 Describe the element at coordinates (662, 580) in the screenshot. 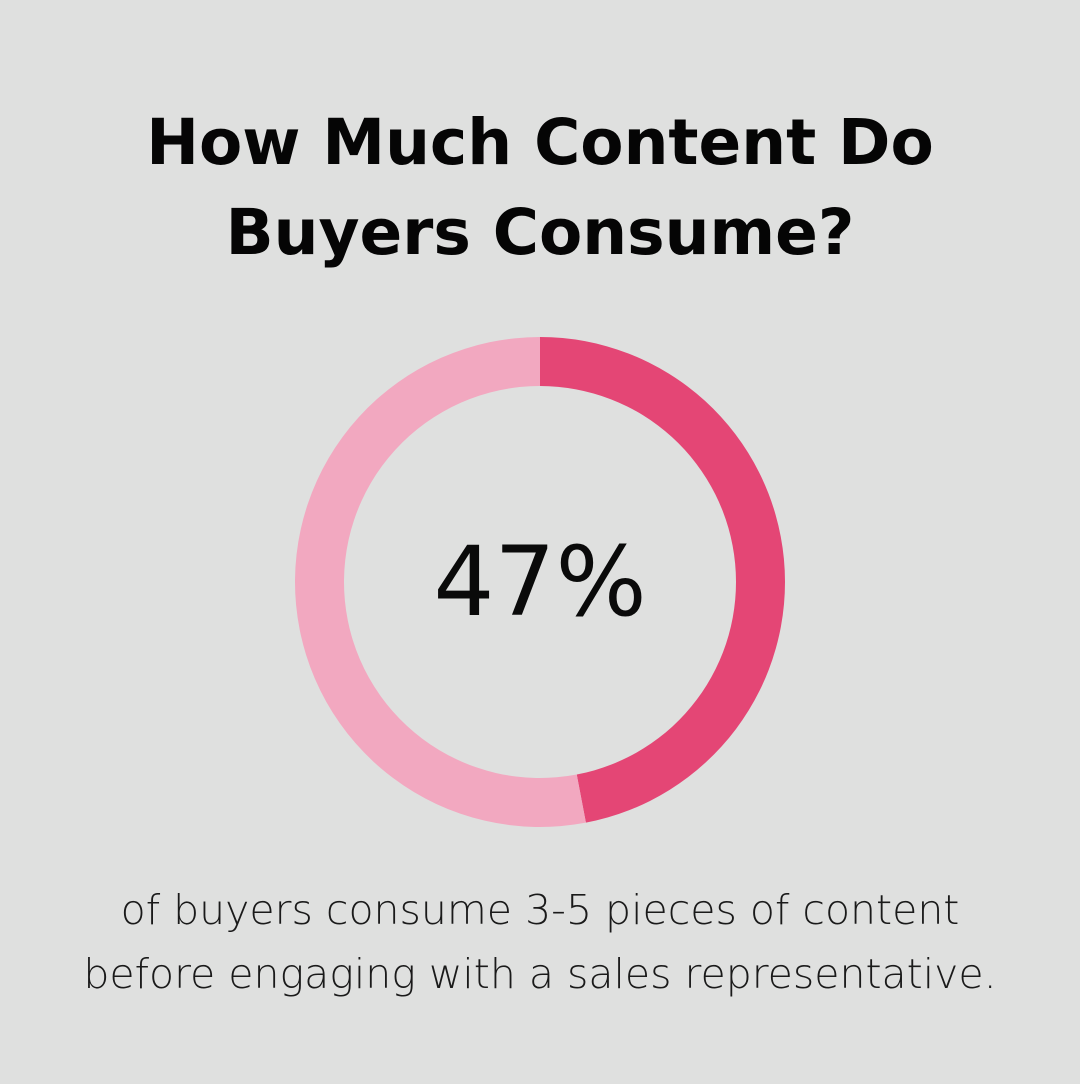

I see `donut-slice-highlight` at that location.